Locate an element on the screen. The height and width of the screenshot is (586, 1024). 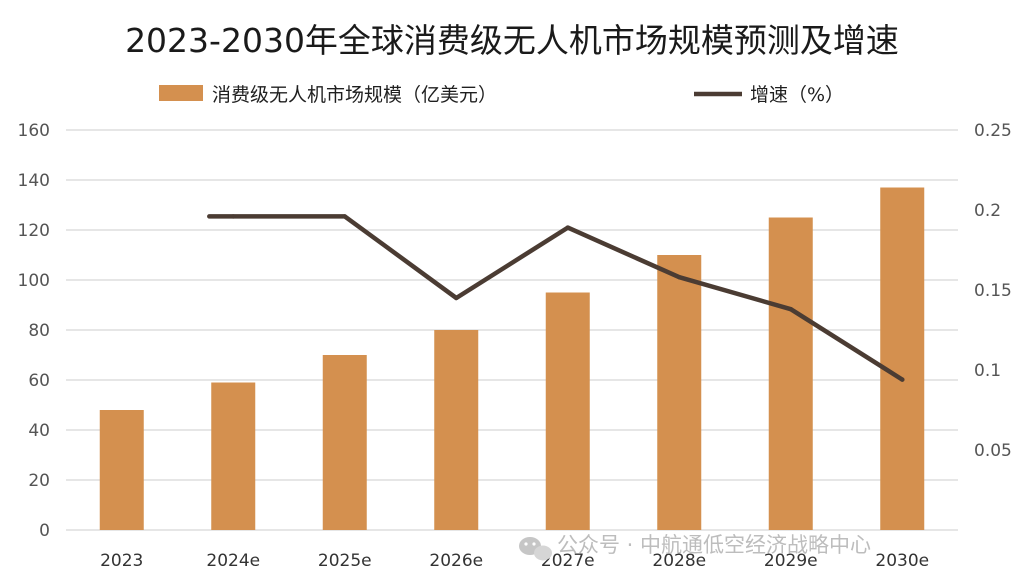
right-axis-tick-label: 0.25 is located at coordinates (993, 131).